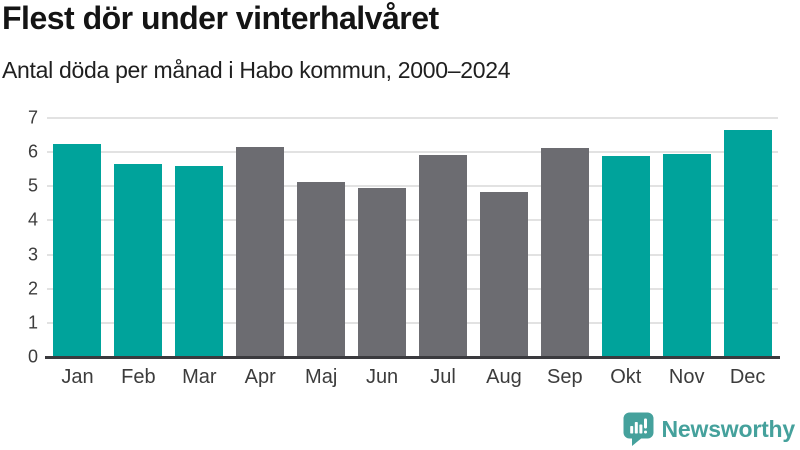 The width and height of the screenshot is (800, 450). What do you see at coordinates (321, 377) in the screenshot?
I see `x-tick-label-maj: Maj` at bounding box center [321, 377].